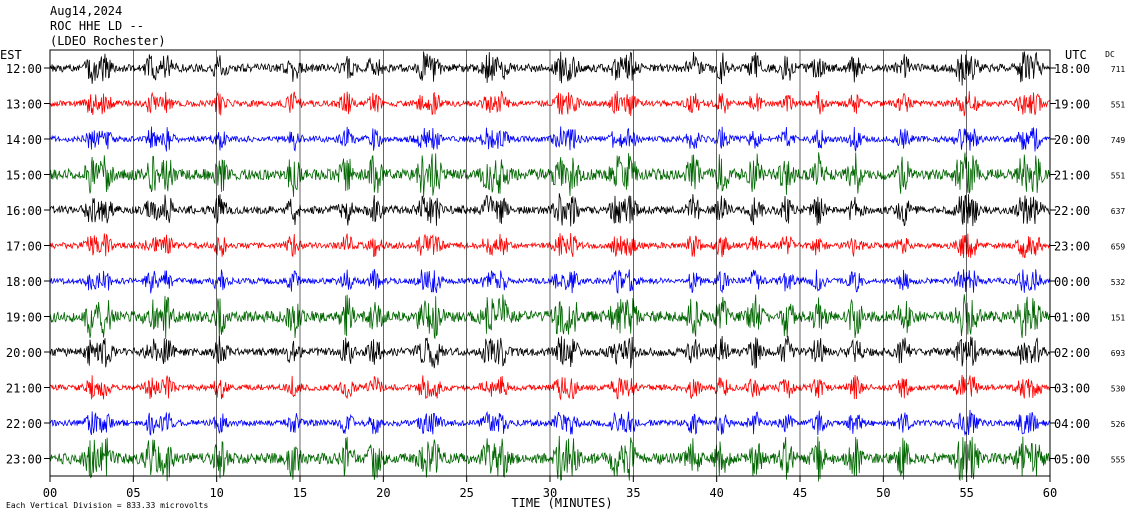 The width and height of the screenshot is (1130, 519). What do you see at coordinates (1072, 69) in the screenshot?
I see `utc-hour-label: 18:00` at bounding box center [1072, 69].